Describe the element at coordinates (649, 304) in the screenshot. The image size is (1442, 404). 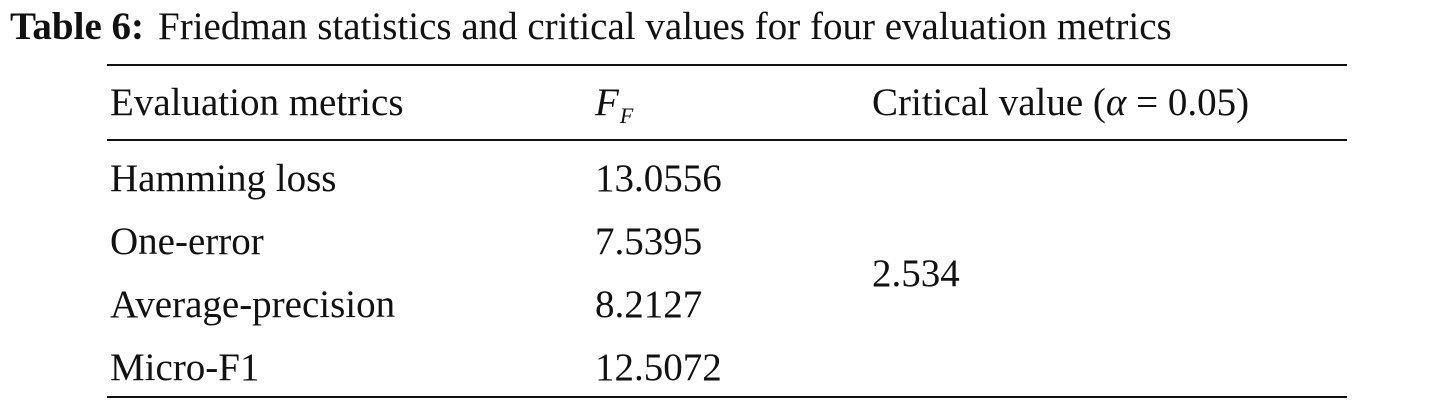
I see `row-ff-average-precision: 8.2127` at that location.